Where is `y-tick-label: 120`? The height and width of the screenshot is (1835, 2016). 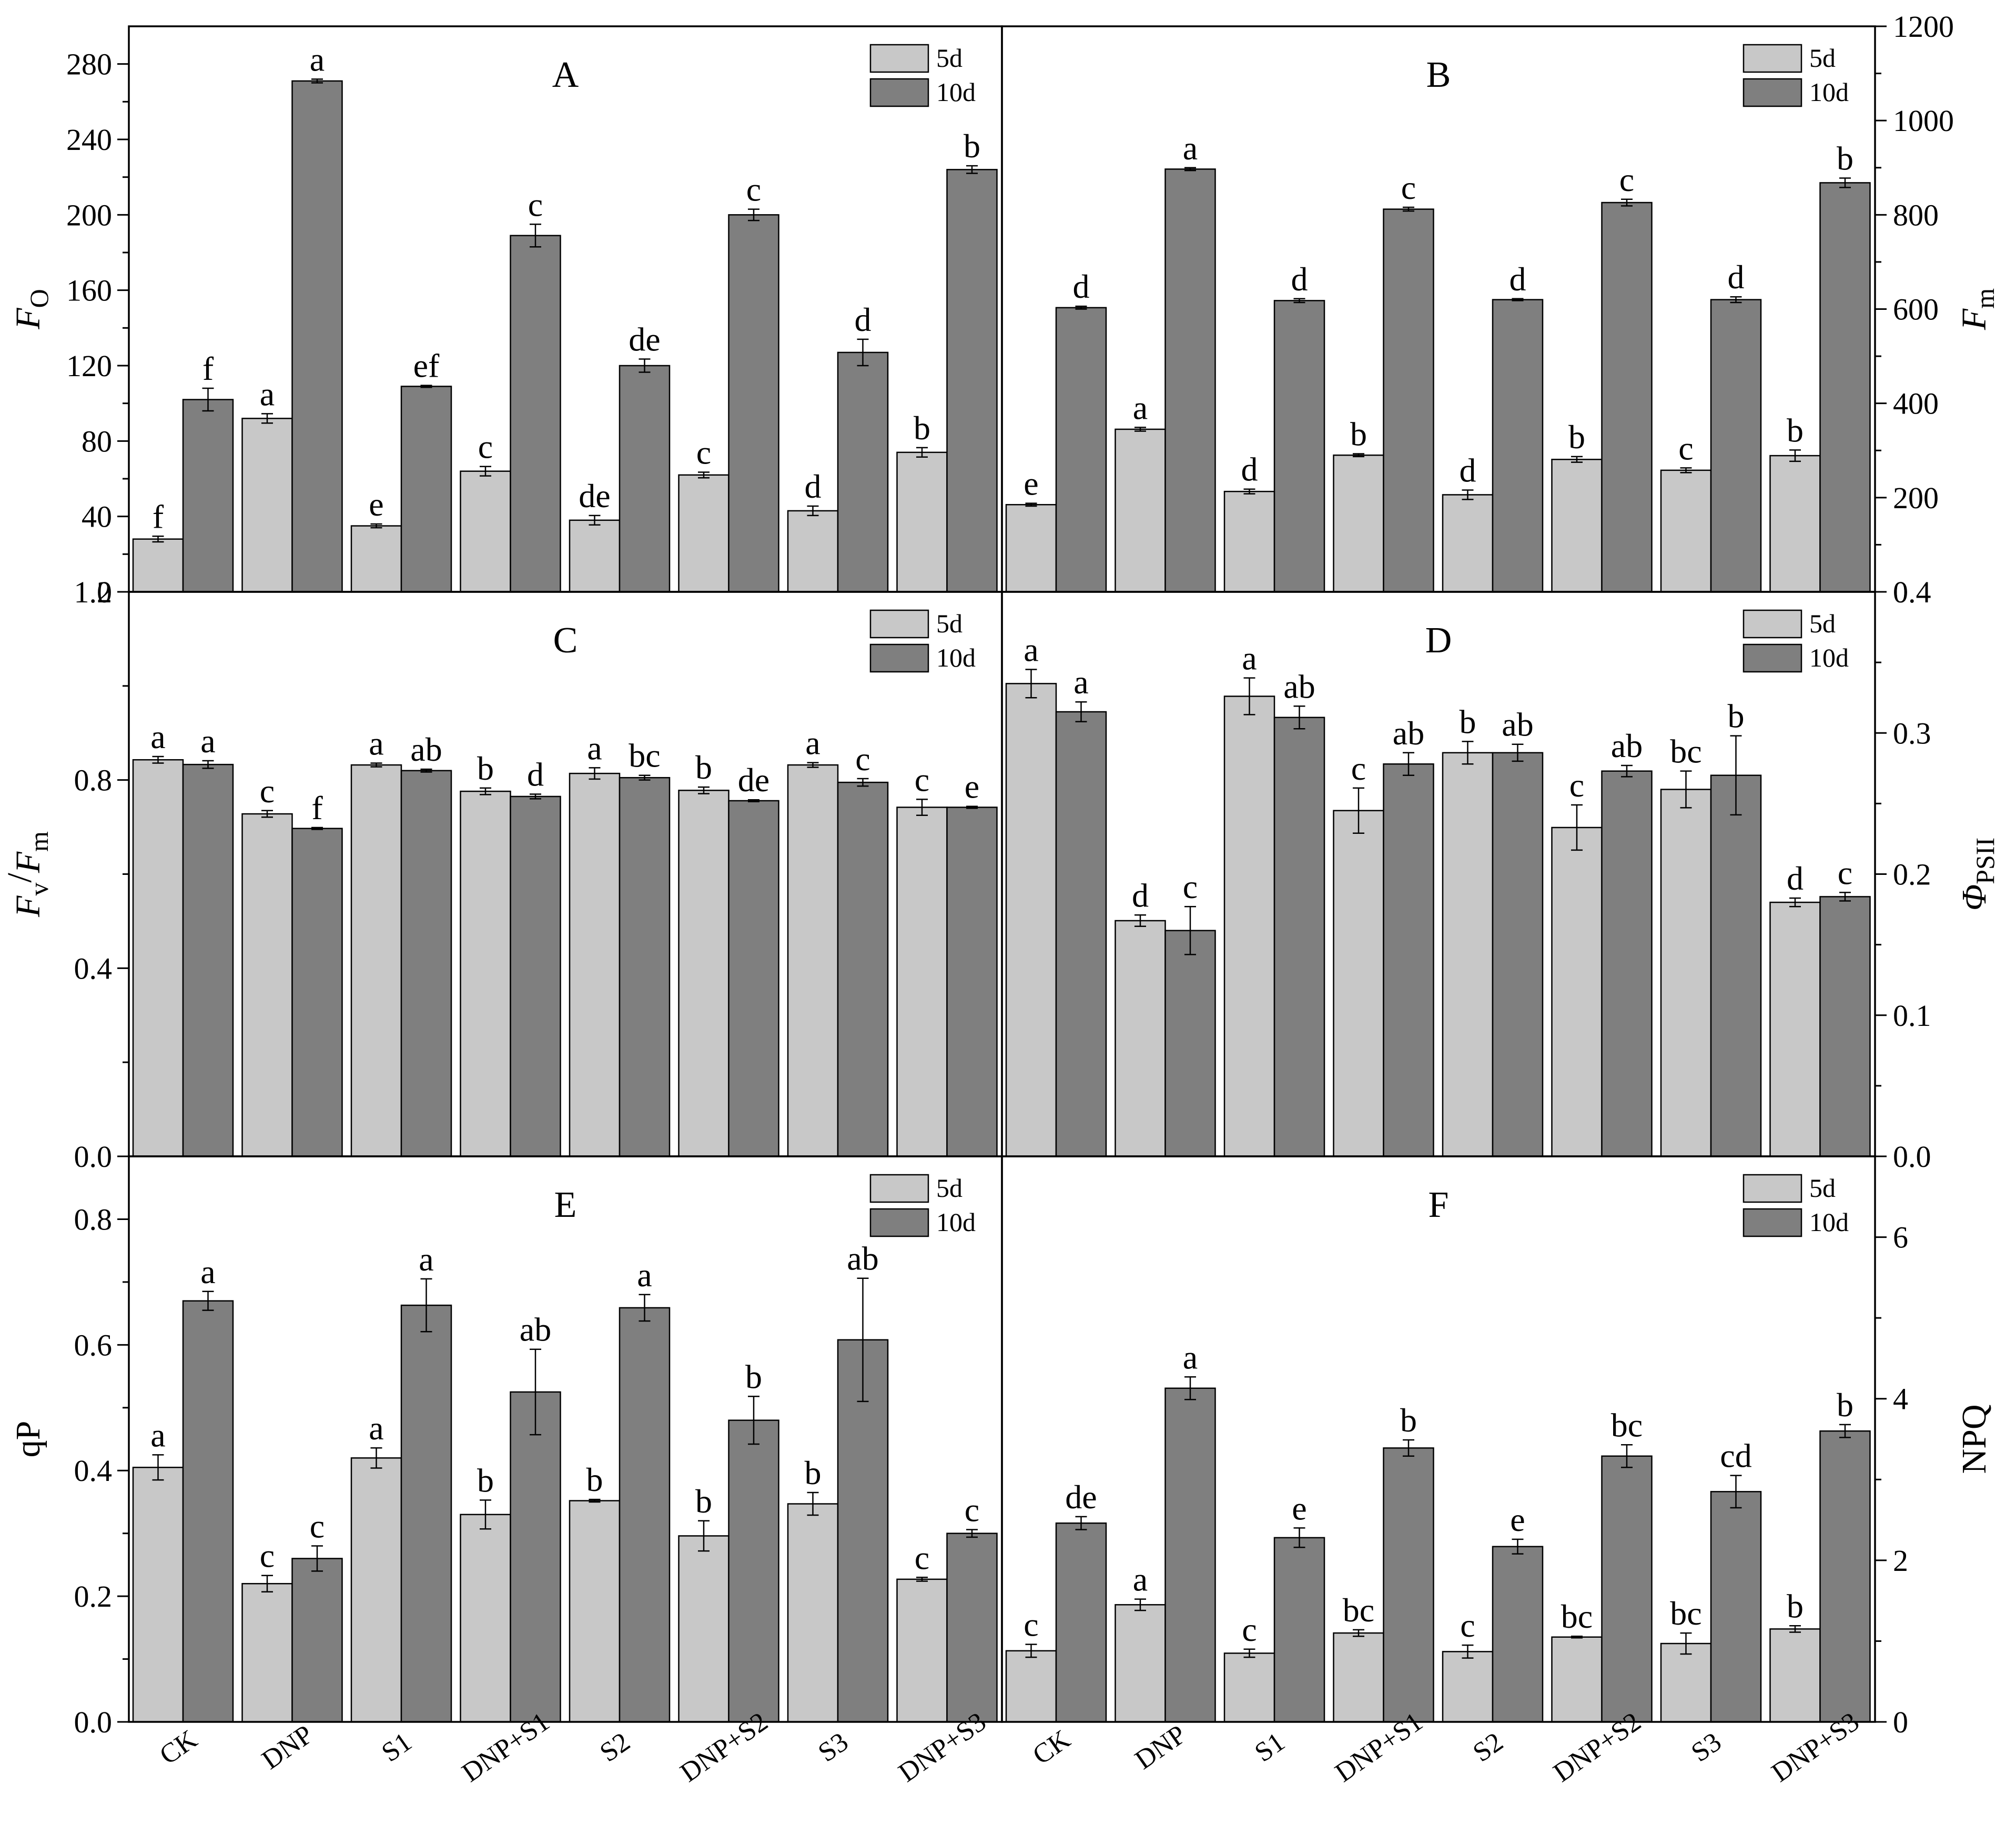
y-tick-label: 120 is located at coordinates (89, 366).